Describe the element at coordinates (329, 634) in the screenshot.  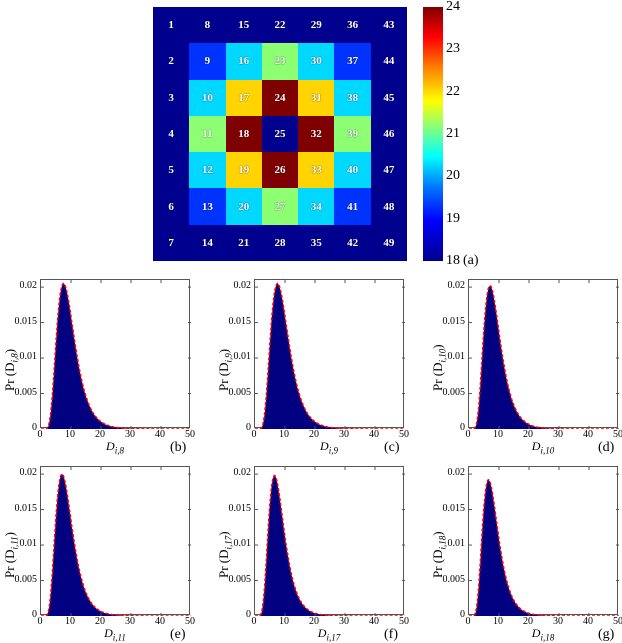
I see `x-axis-label: Di,17` at that location.